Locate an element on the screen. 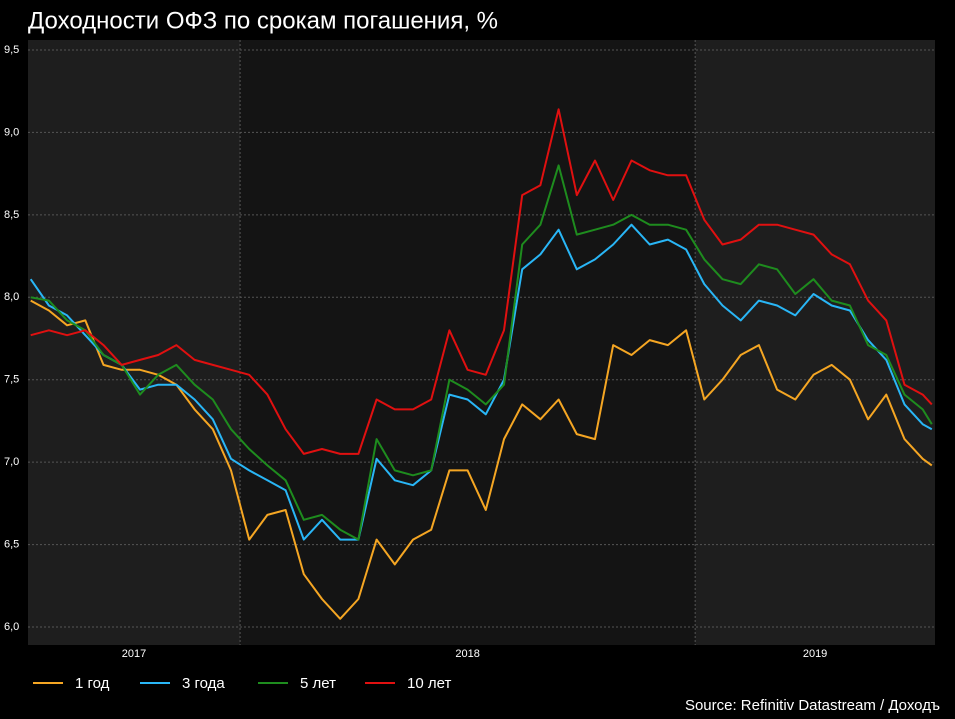 This screenshot has width=955, height=719. x-tick-label: 2019 is located at coordinates (815, 654).